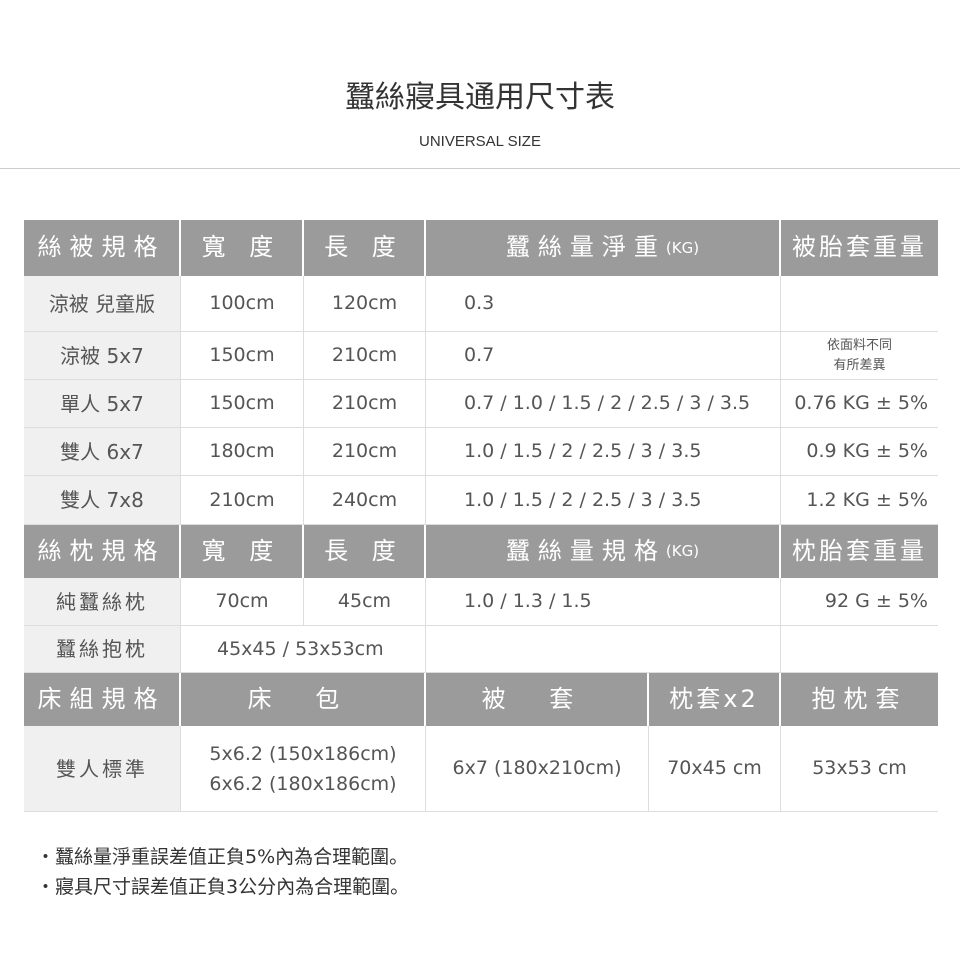 This screenshot has width=960, height=960. Describe the element at coordinates (603, 404) in the screenshot. I see `quilt-cell: 0.7 / 1.0 / 1.5 / 2 / 2.5 / 3 / 3.5` at that location.